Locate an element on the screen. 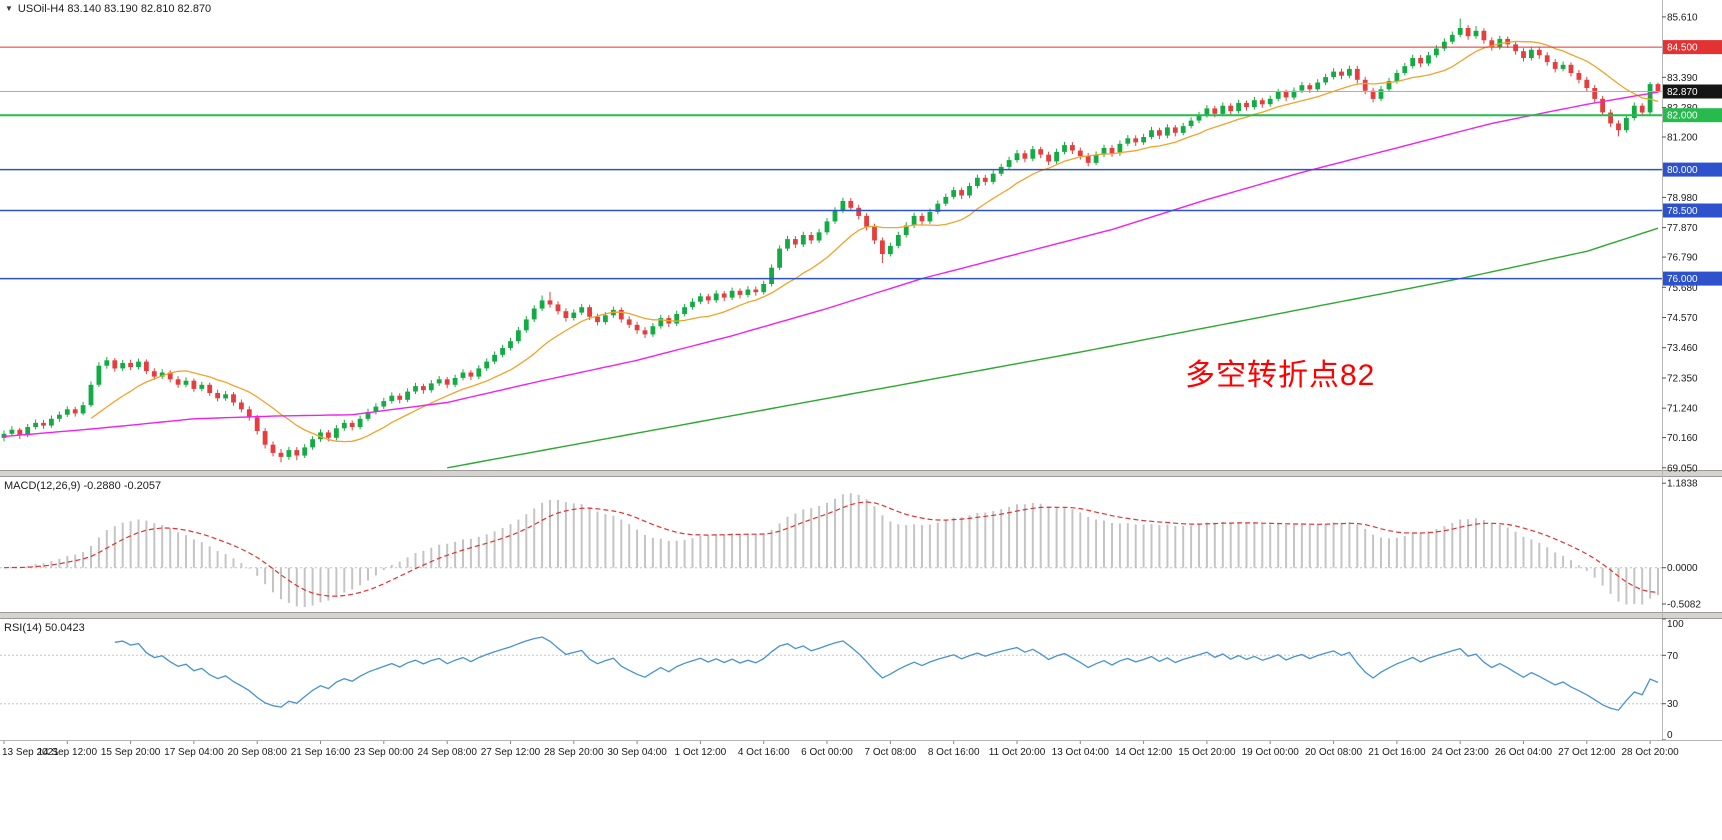 This screenshot has height=840, width=1722. macd-axis-tick: 0.0000 is located at coordinates (1682, 568).